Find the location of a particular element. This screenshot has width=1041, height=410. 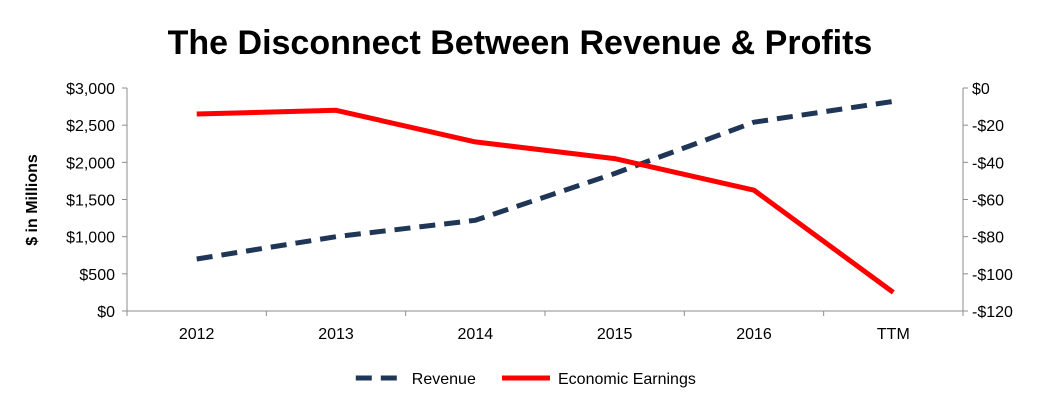

x-tick-label: 2013 is located at coordinates (336, 334).